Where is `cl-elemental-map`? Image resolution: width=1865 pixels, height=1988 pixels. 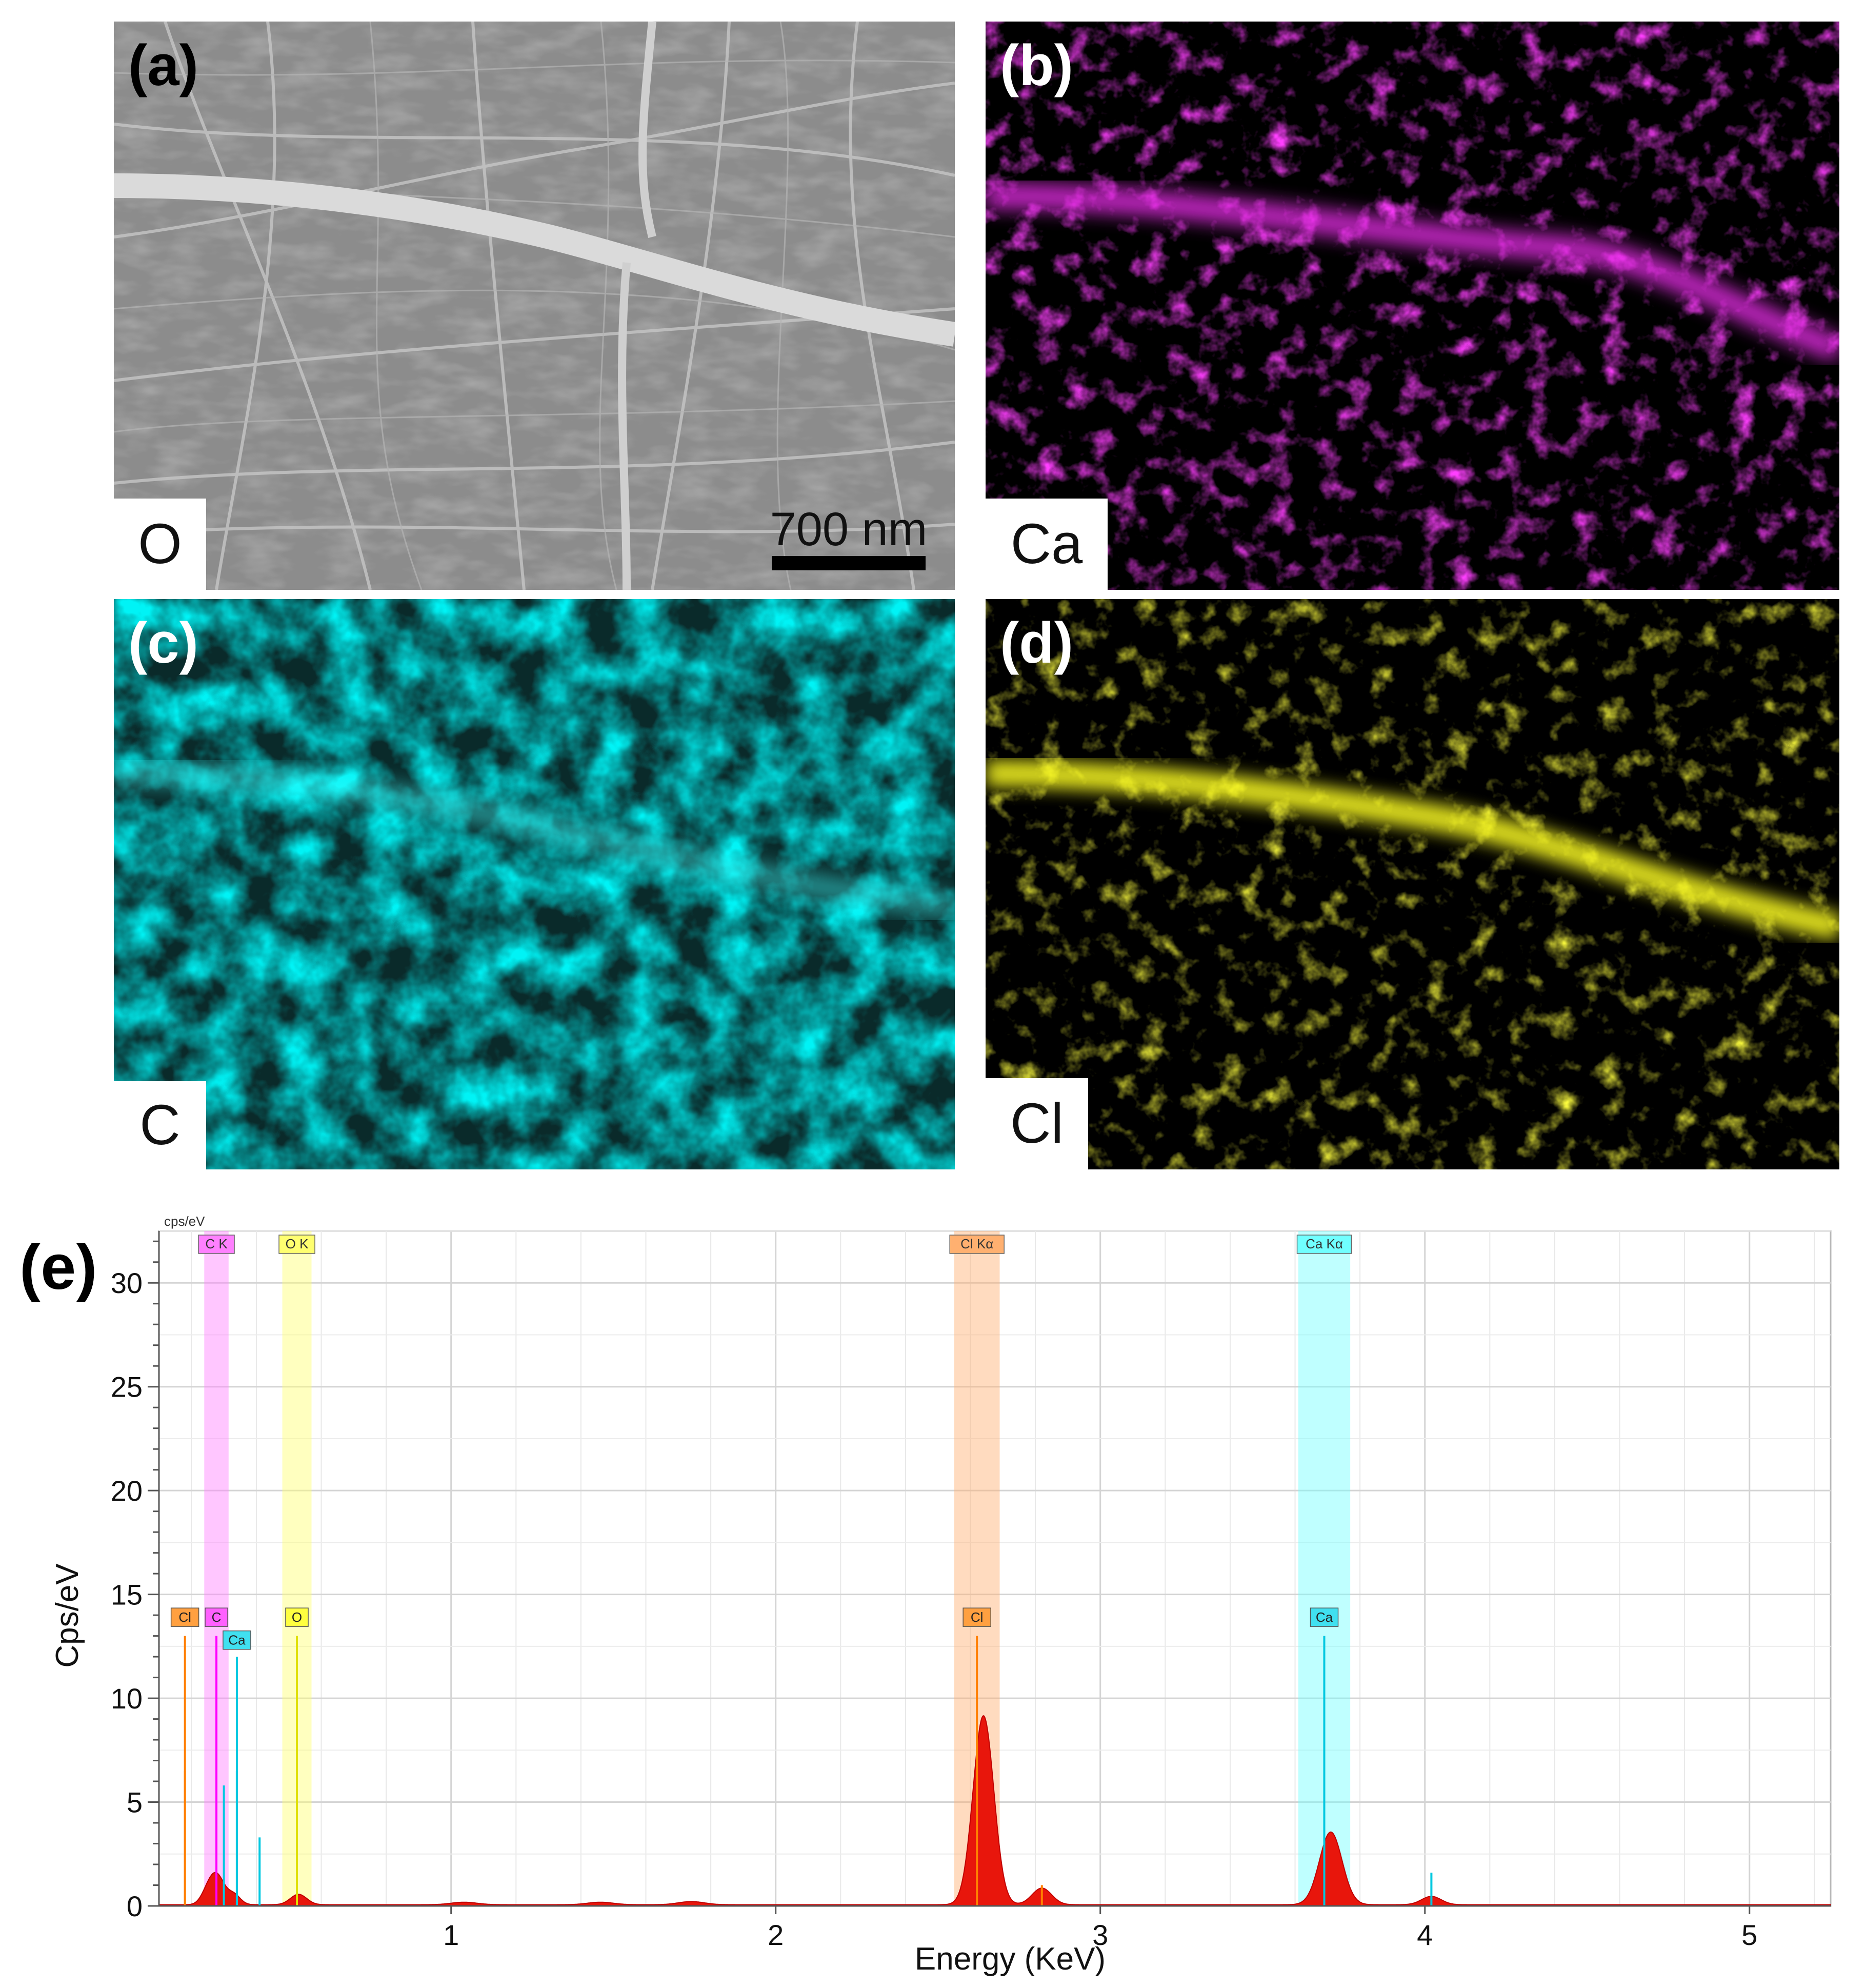
cl-elemental-map is located at coordinates (1412, 884).